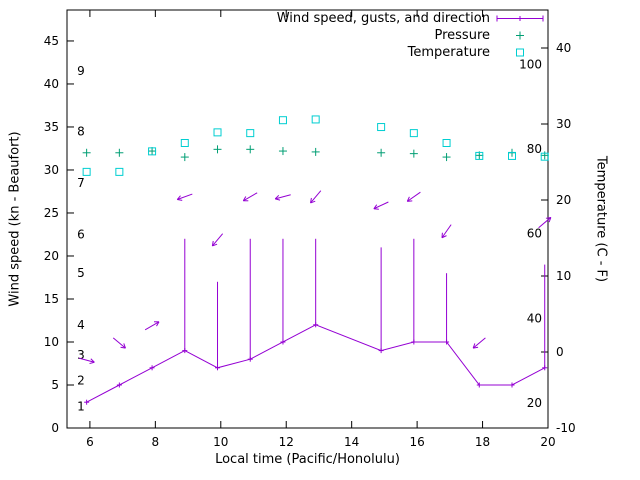  Describe the element at coordinates (51, 299) in the screenshot. I see `svg-text: 15` at that location.